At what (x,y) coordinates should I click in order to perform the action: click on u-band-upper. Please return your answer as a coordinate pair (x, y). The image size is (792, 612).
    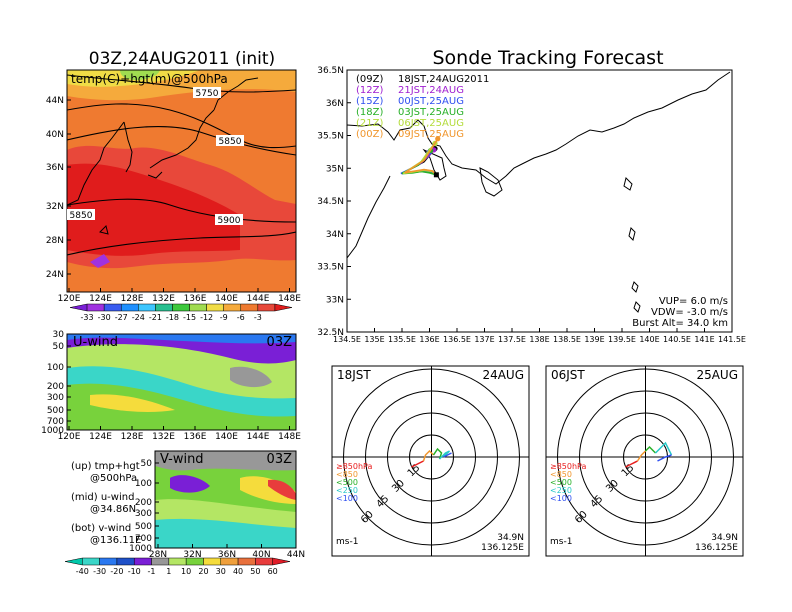
    Looking at the image, I should click on (181, 339).